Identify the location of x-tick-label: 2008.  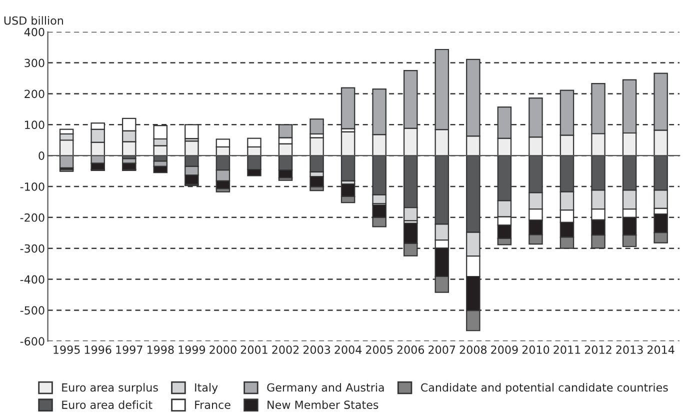
(473, 350).